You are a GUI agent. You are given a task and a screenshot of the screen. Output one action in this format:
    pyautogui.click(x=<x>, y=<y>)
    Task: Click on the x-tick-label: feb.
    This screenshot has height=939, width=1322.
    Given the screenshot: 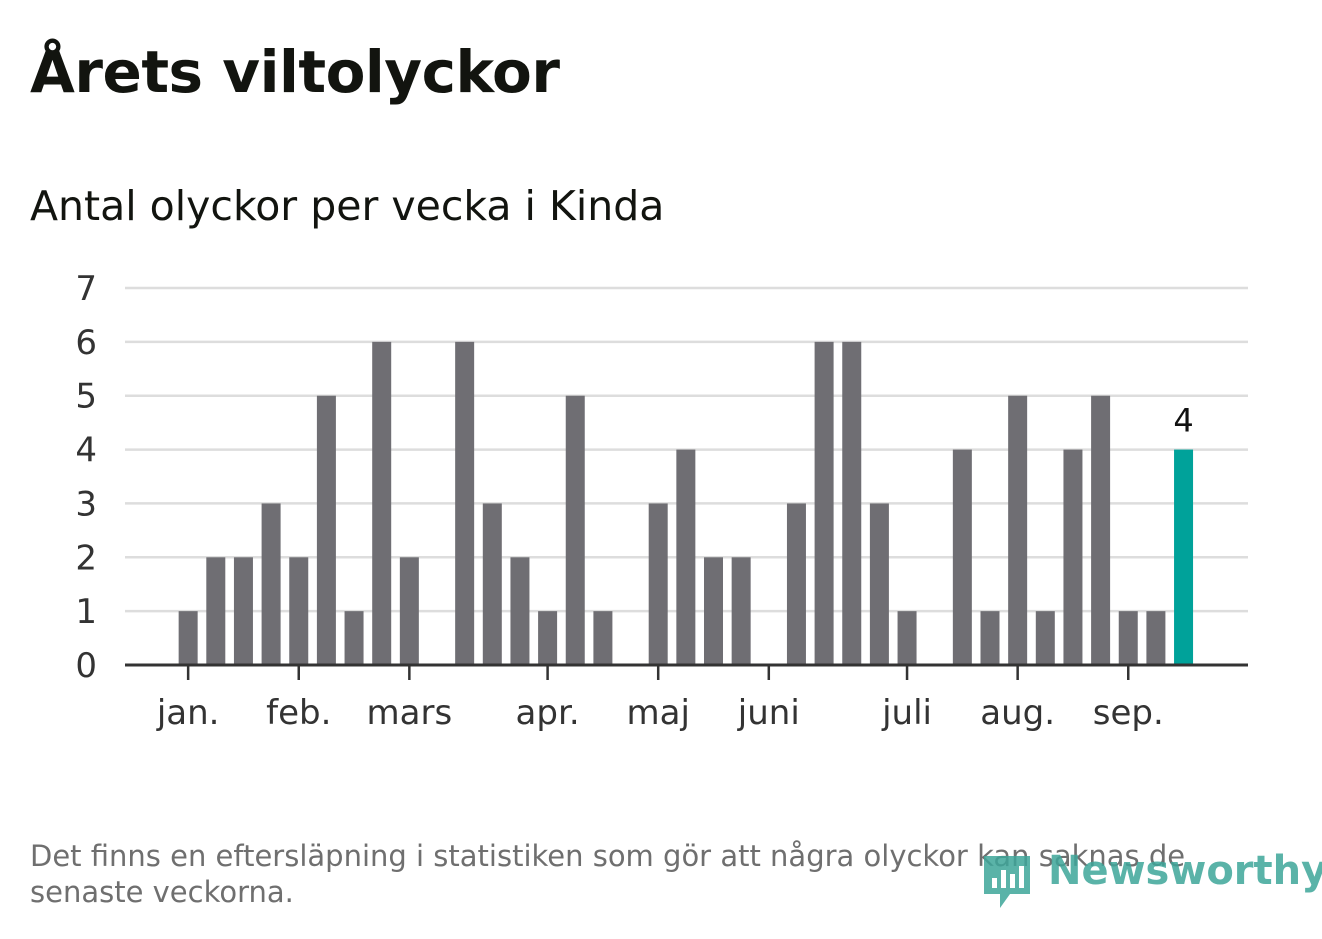 What is the action you would take?
    pyautogui.click(x=298, y=713)
    